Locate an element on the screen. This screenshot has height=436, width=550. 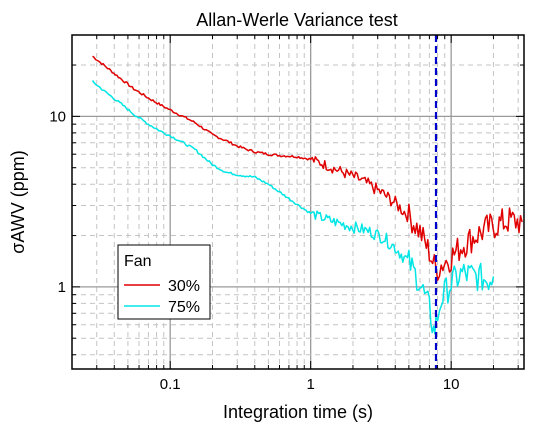
y-tick-label: 10 is located at coordinates (57, 116).